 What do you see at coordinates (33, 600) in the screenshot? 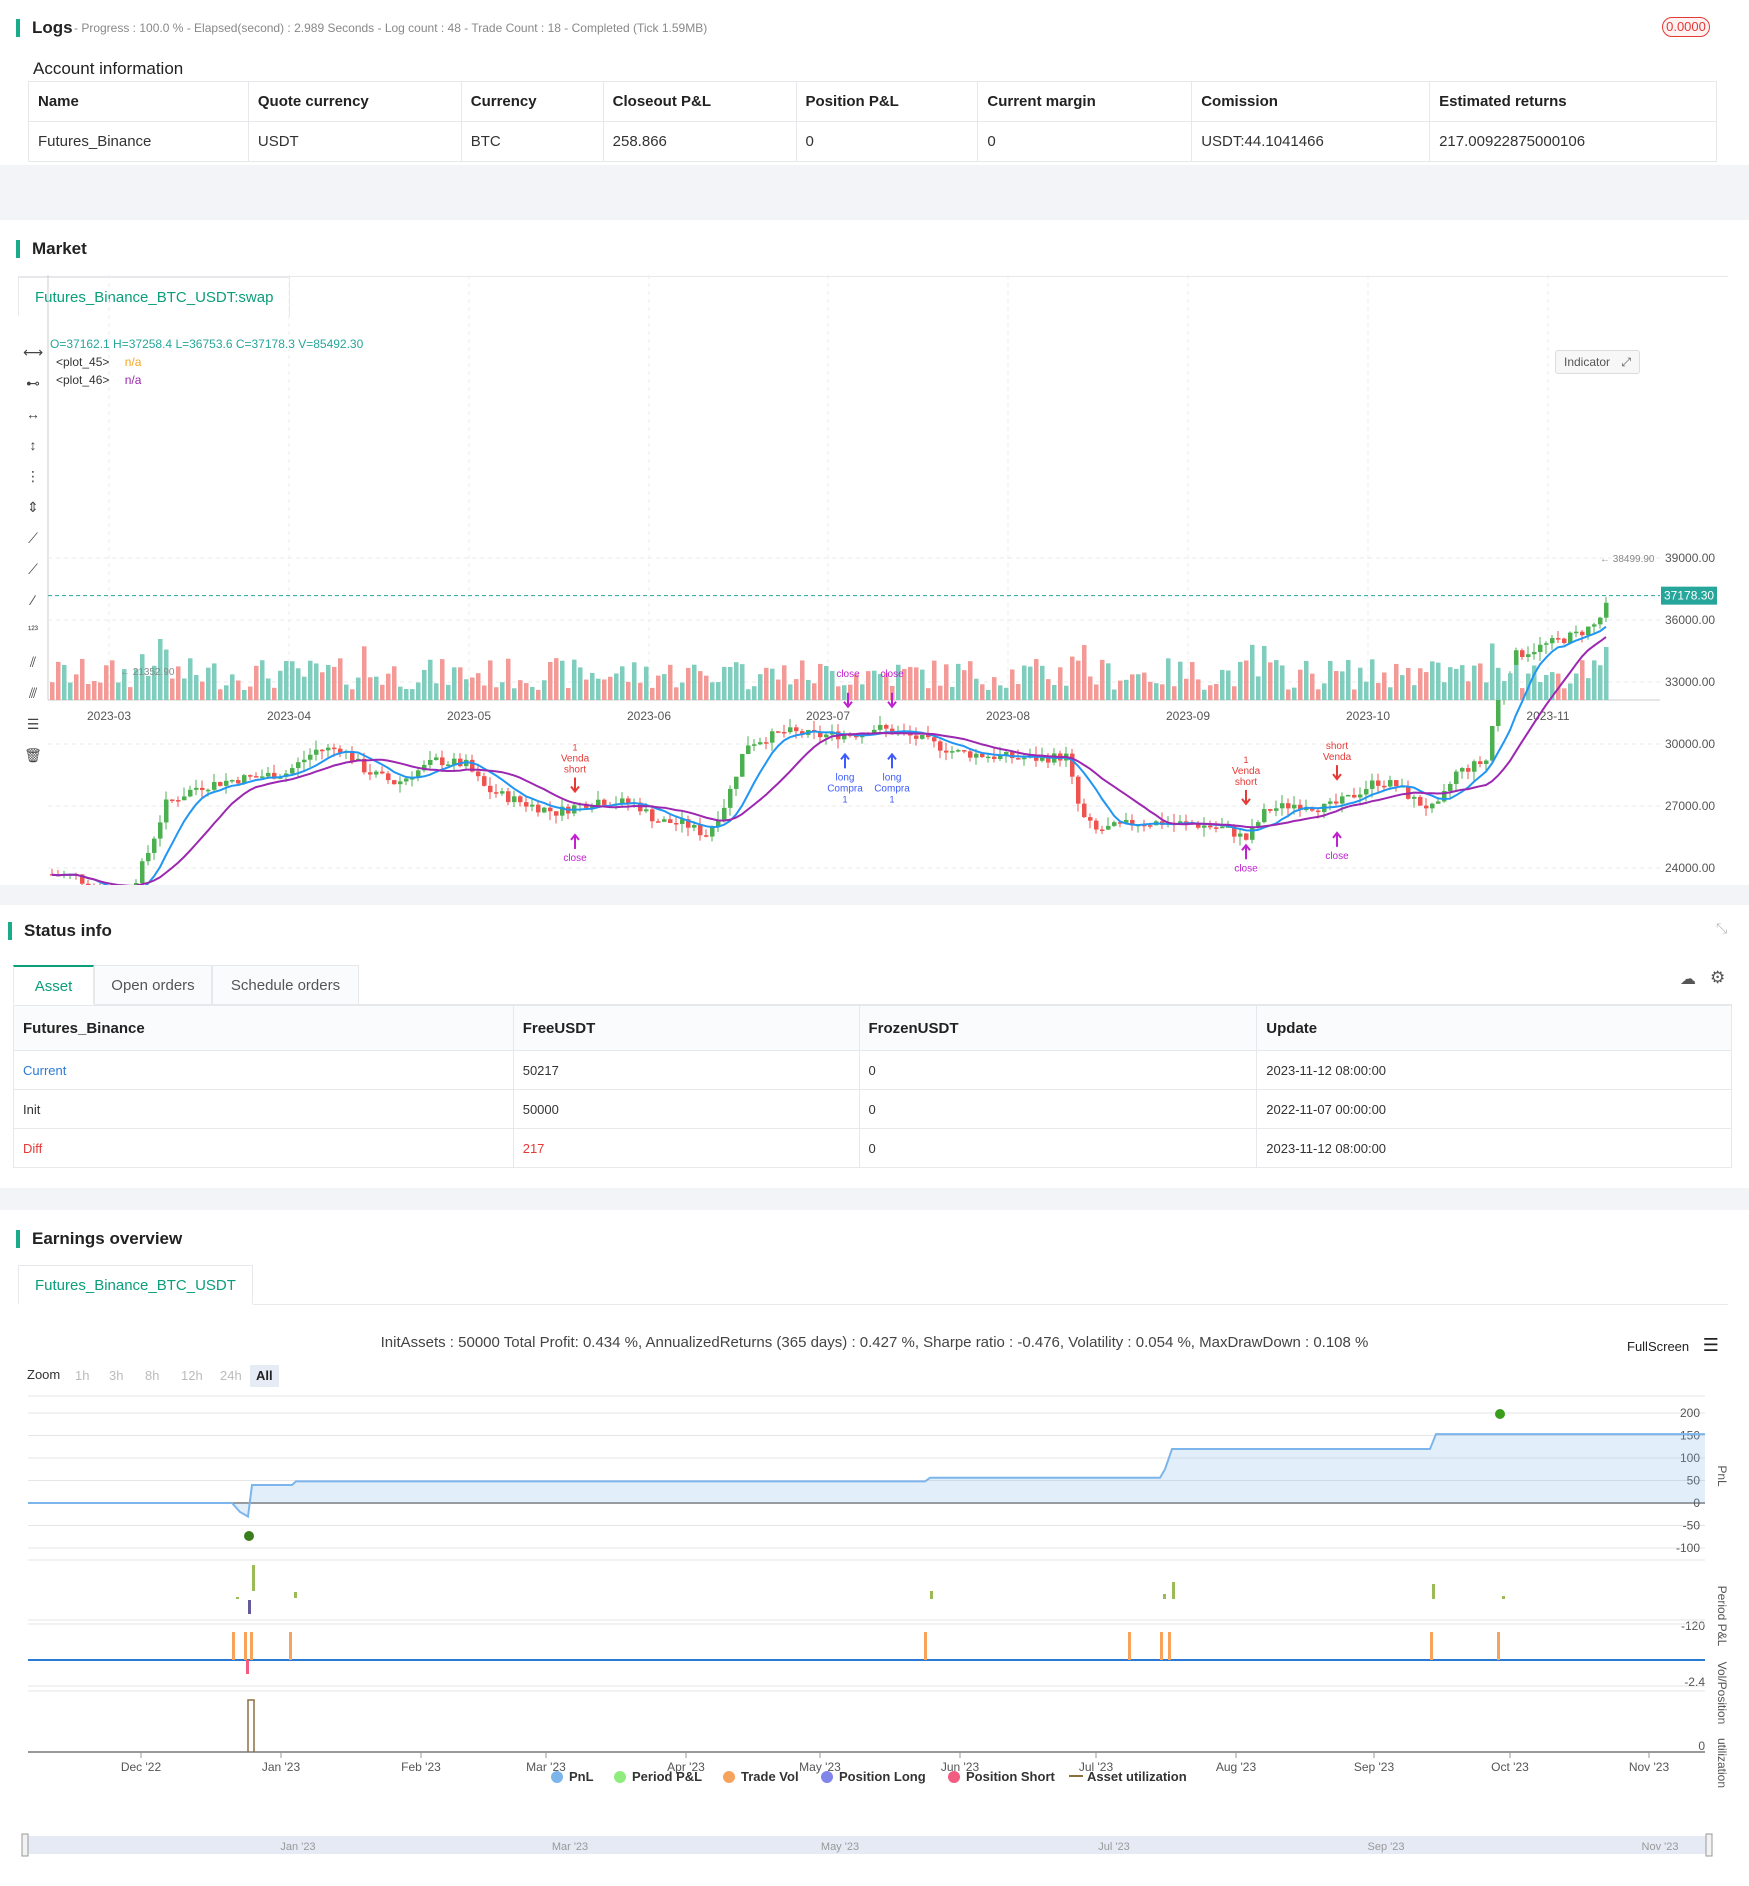
I see `segment-icon: ∕` at bounding box center [33, 600].